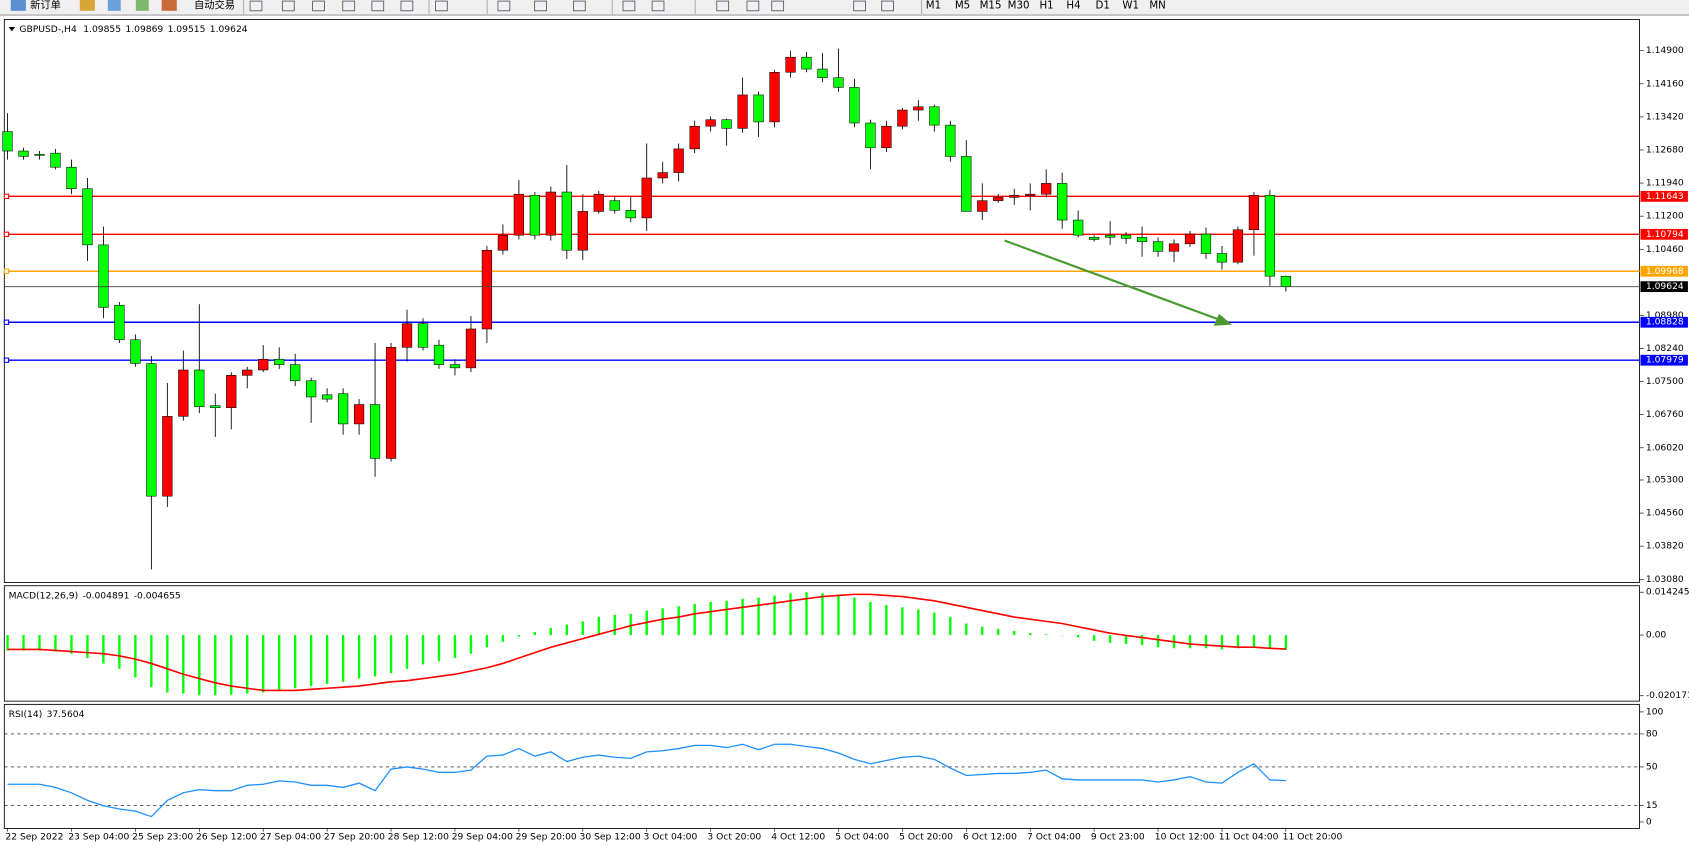 The height and width of the screenshot is (850, 1689). I want to click on x-tick-label: 3 Oct 20:00, so click(734, 837).